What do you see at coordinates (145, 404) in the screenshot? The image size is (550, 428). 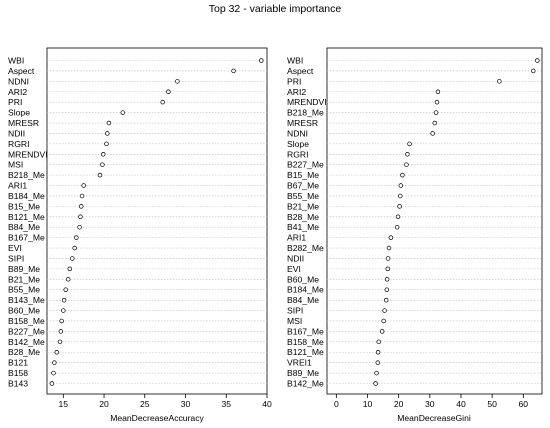 I see `x-tick-label: 25` at bounding box center [145, 404].